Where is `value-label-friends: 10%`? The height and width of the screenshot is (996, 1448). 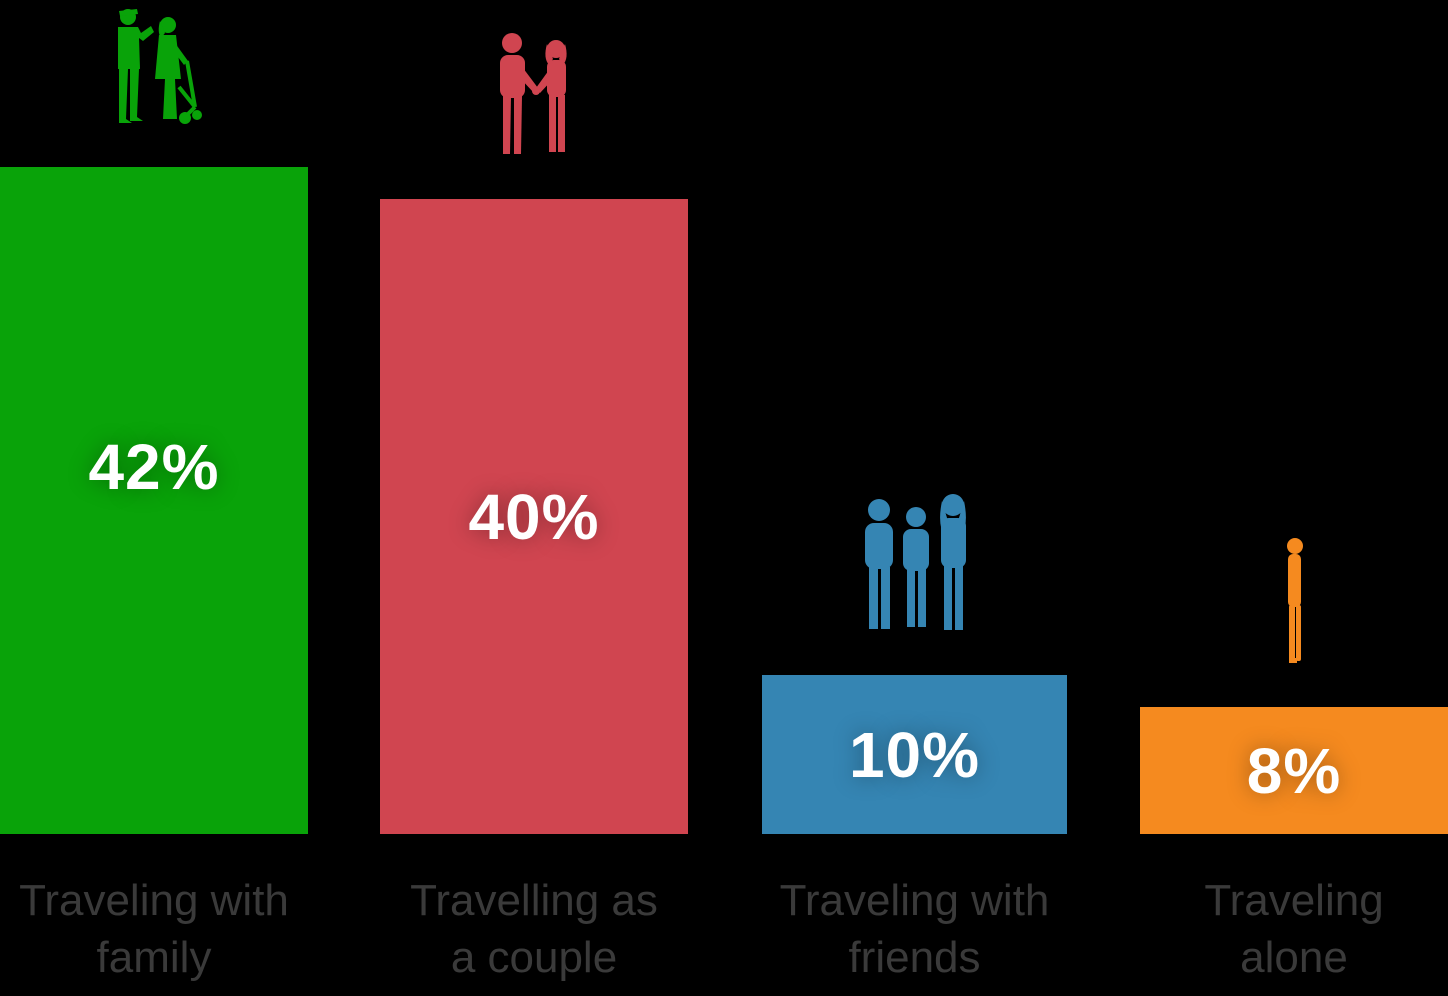
value-label-friends: 10% is located at coordinates (914, 754).